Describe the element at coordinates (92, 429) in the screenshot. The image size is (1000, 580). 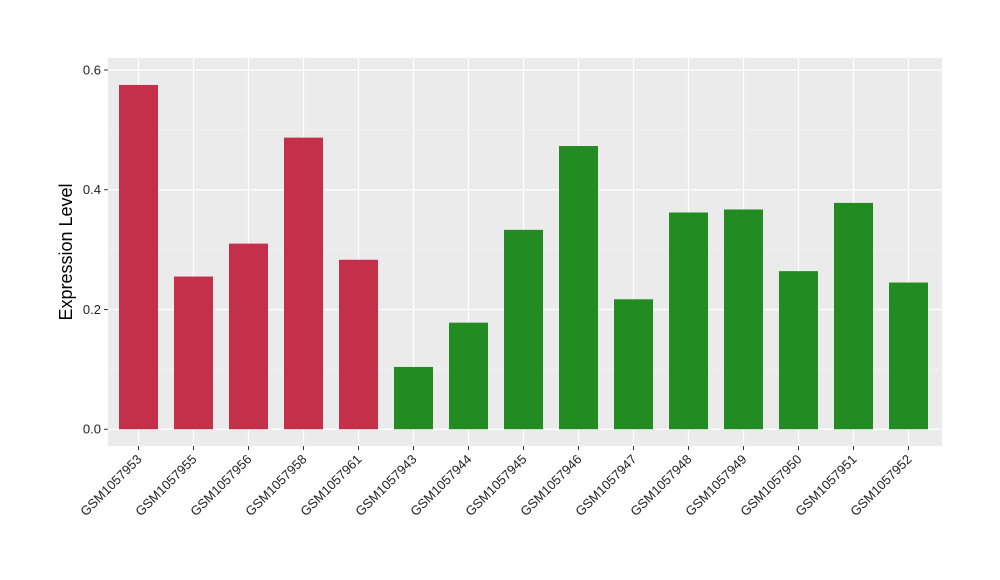
I see `y-tick-label: 0.0` at that location.